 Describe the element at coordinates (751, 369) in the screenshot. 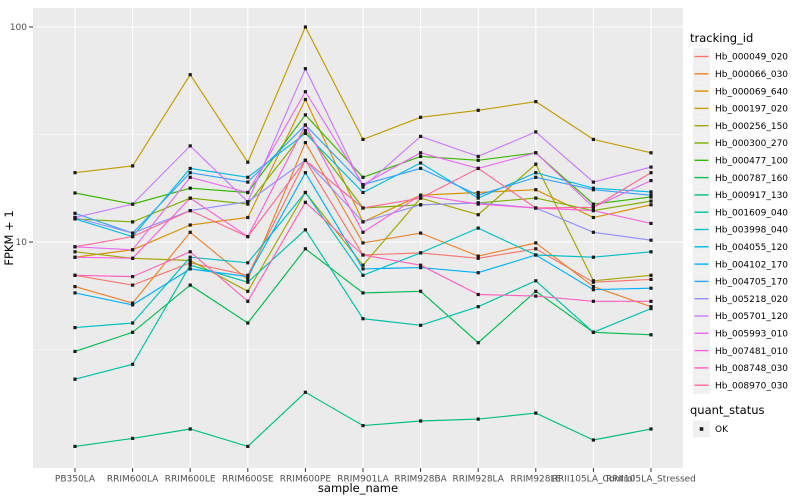

I see `legend-label: Hb_008748_030` at that location.